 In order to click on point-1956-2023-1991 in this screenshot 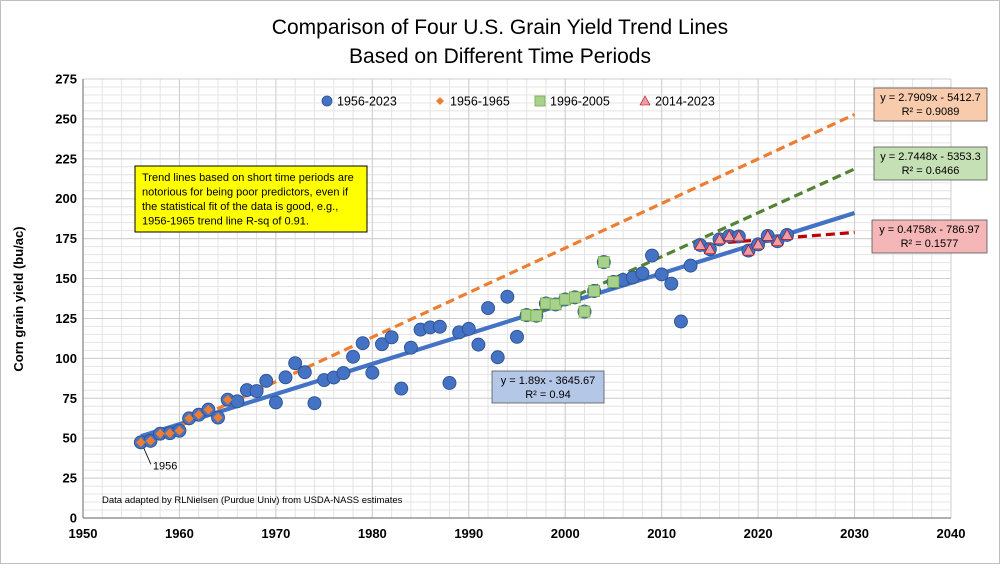, I will do `click(478, 344)`.